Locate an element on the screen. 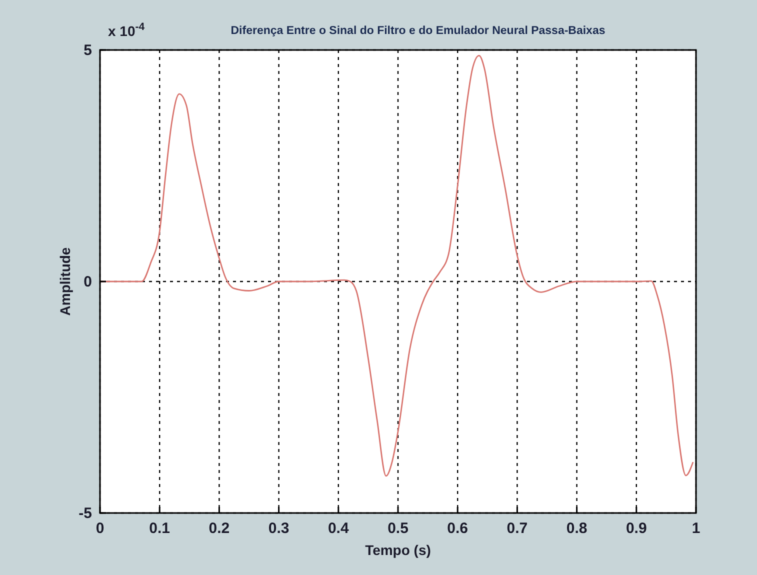  x-tick-label: 0.4 is located at coordinates (339, 528).